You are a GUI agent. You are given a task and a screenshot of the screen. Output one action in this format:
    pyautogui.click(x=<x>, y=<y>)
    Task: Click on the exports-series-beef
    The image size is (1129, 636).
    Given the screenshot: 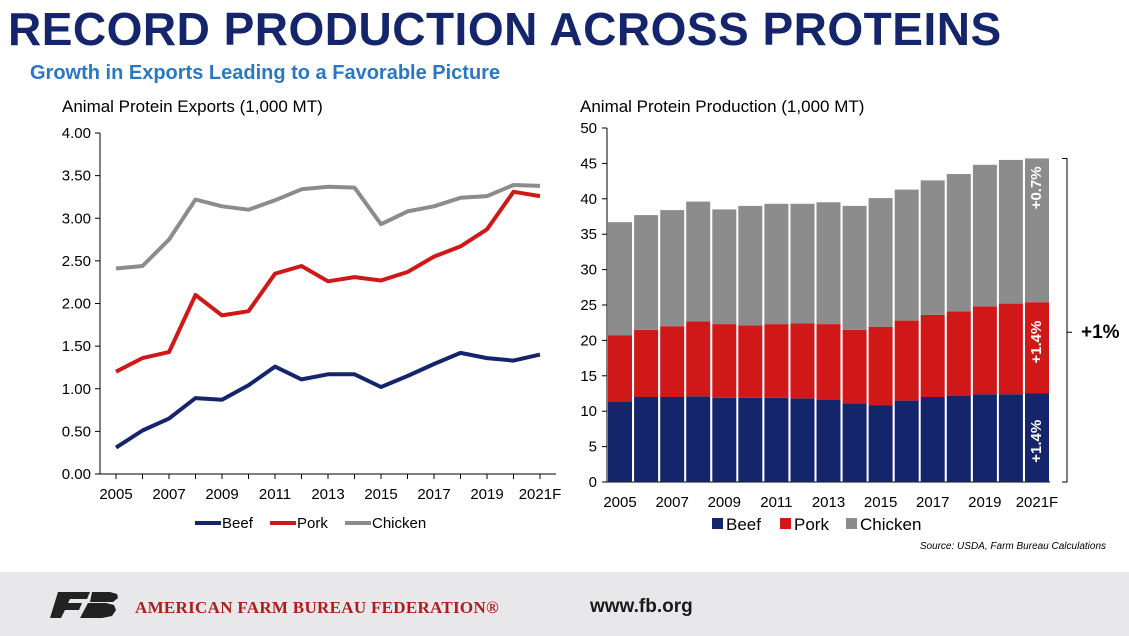 What is the action you would take?
    pyautogui.click(x=327, y=400)
    